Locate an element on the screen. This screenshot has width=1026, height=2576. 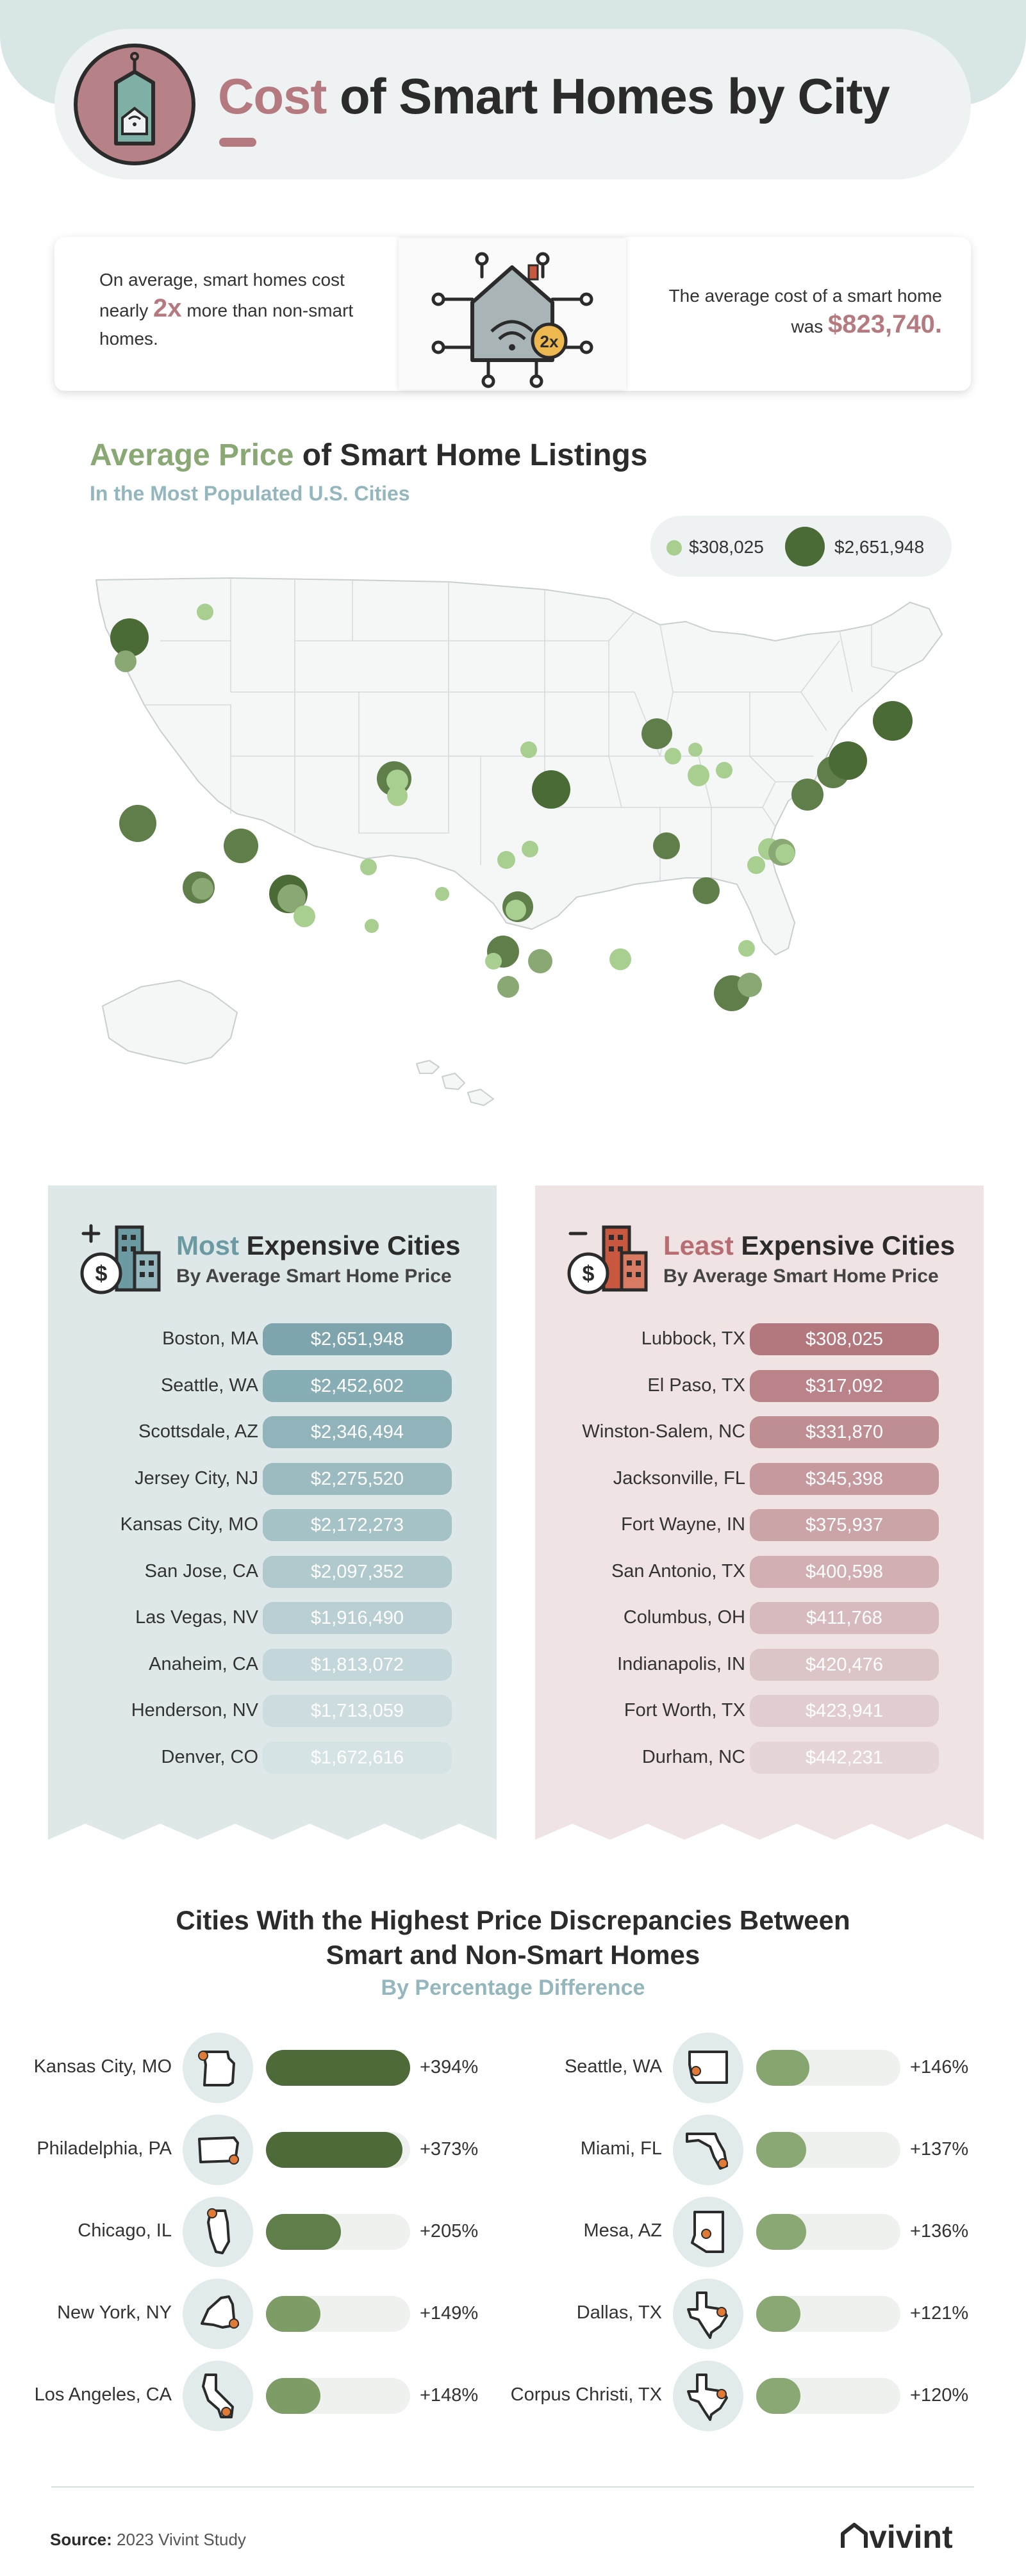
price-badge: $2,275,520 is located at coordinates (357, 1478).